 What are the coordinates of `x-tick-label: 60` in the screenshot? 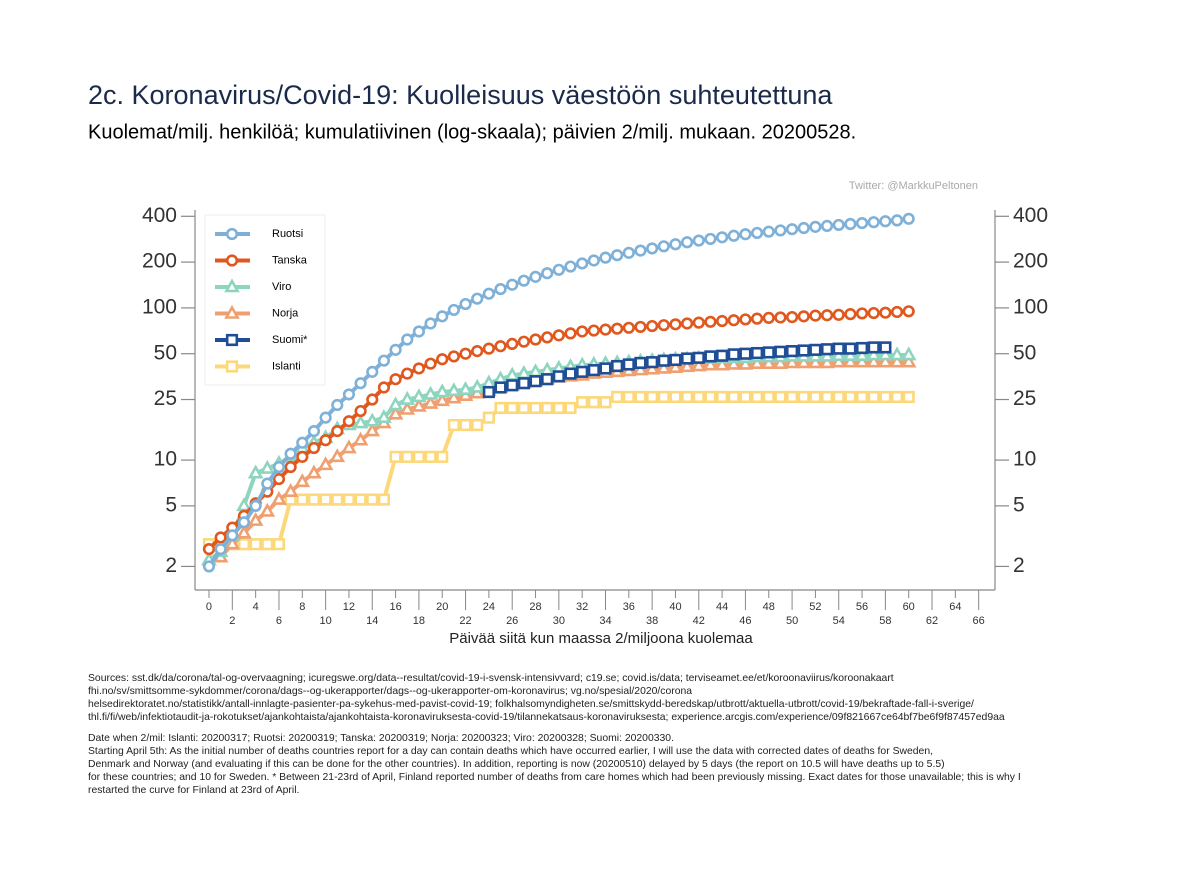 It's located at (909, 607).